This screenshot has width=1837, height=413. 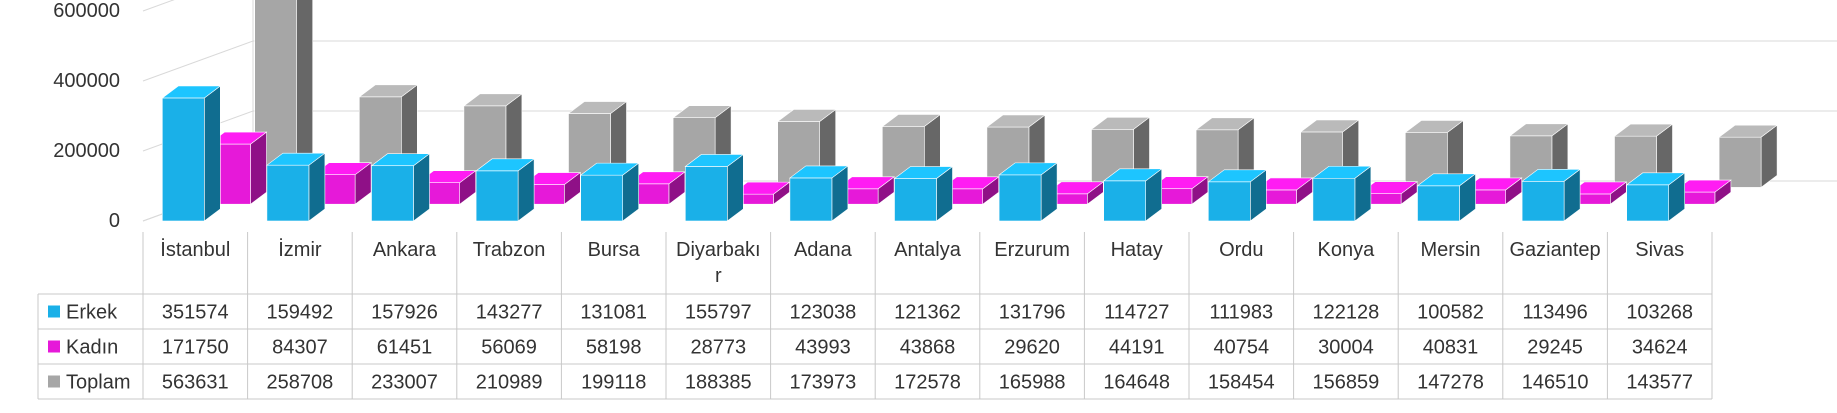 What do you see at coordinates (86, 11) in the screenshot?
I see `y-tick-label: 600000` at bounding box center [86, 11].